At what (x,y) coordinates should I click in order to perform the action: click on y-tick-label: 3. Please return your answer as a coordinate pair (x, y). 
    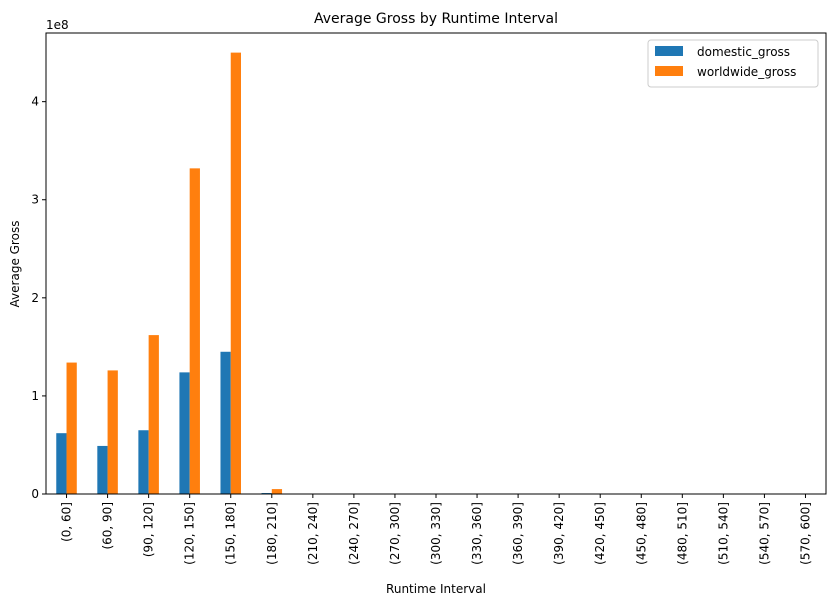
    Looking at the image, I should click on (35, 200).